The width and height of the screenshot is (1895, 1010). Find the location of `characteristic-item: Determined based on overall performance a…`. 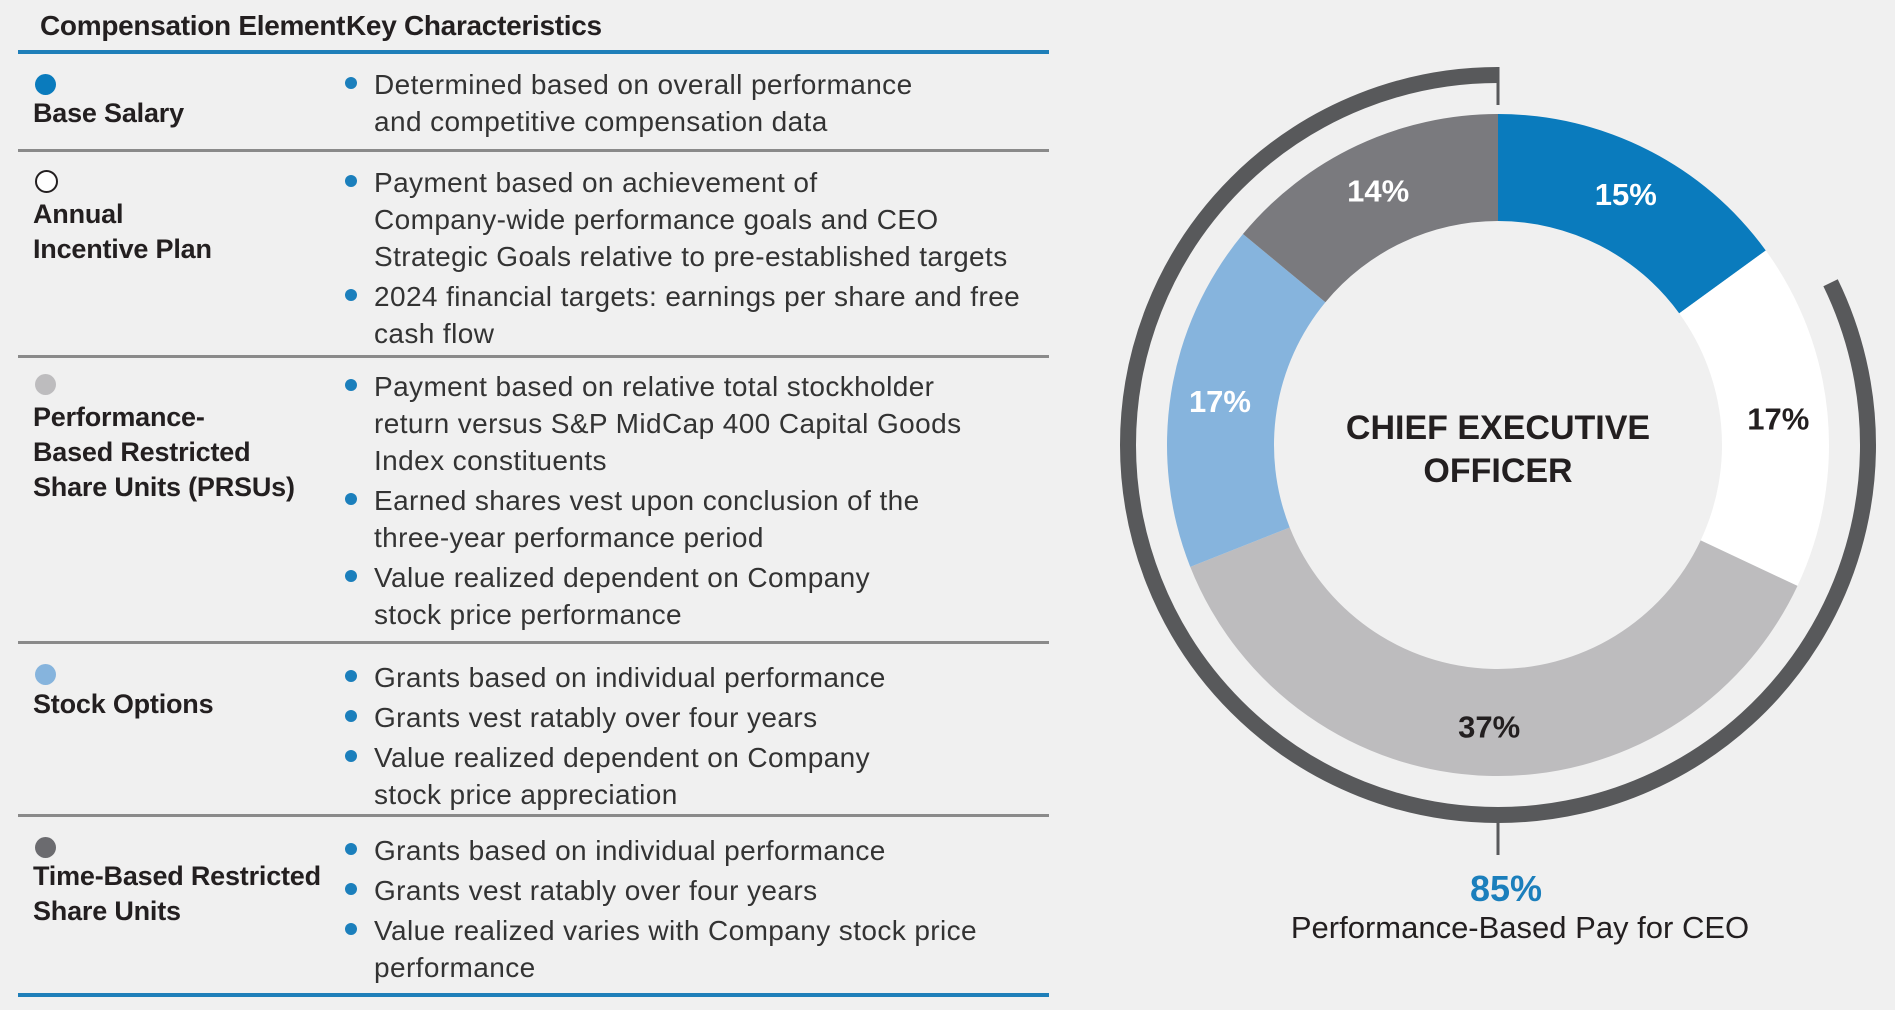

characteristic-item: Determined based on overall performance a… is located at coordinates (700, 103).